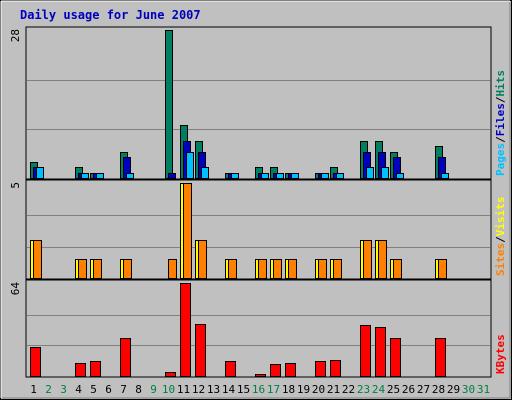 This screenshot has width=512, height=400. What do you see at coordinates (123, 389) in the screenshot?
I see `day-label-7: 7` at bounding box center [123, 389].